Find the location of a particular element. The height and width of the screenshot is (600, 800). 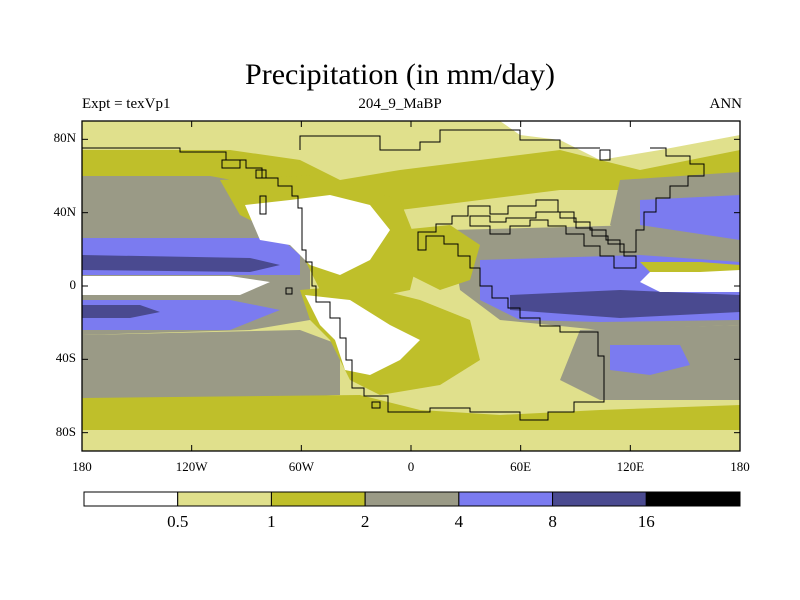

field-northamerica-white is located at coordinates (317, 235).